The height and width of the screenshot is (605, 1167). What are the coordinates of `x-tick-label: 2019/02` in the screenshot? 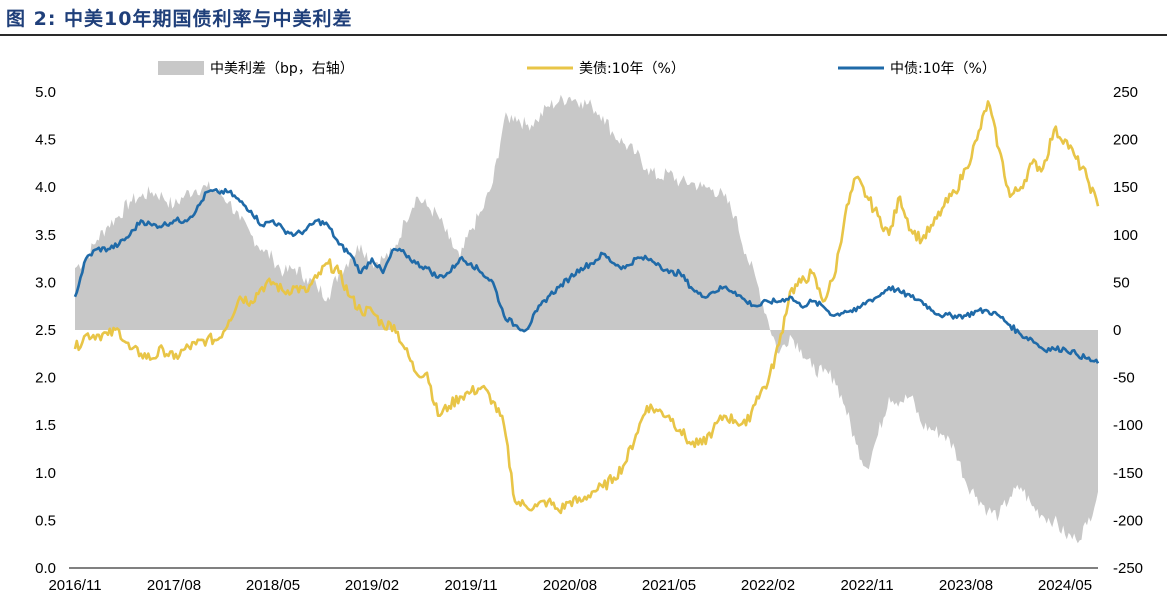 It's located at (372, 585).